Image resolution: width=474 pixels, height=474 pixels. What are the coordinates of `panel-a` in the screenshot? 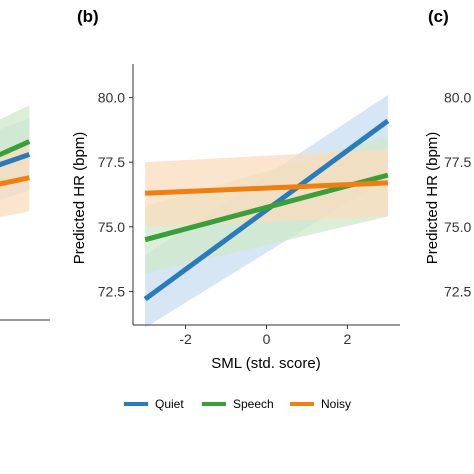 It's located at (25, 213).